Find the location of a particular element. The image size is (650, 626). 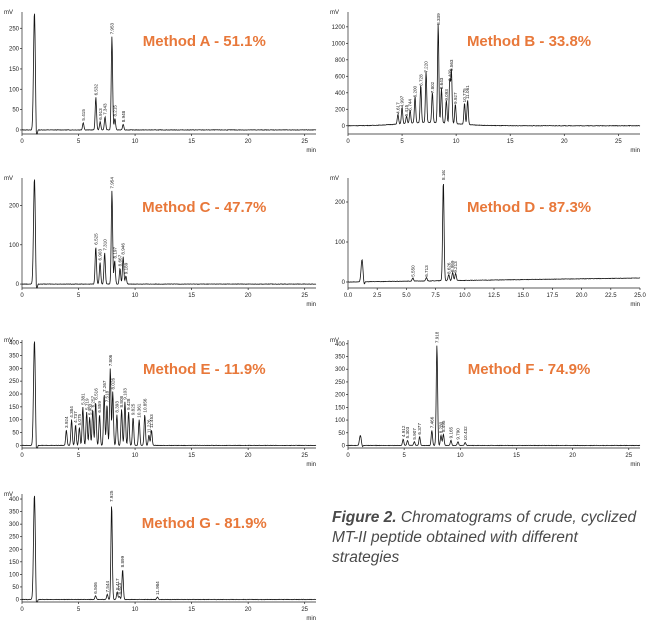

peak-label: 5.719 is located at coordinates (86, 404).